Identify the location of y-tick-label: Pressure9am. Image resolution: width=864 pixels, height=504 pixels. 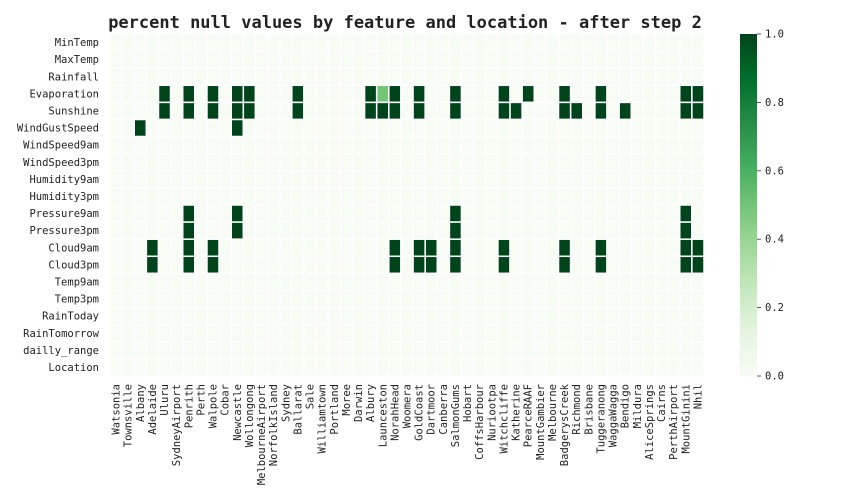
(64, 214).